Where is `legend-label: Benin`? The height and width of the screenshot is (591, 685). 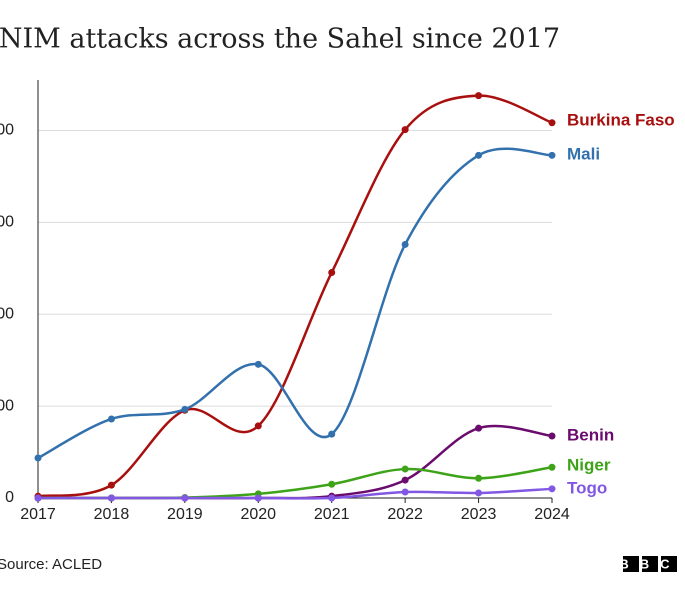 legend-label: Benin is located at coordinates (590, 434).